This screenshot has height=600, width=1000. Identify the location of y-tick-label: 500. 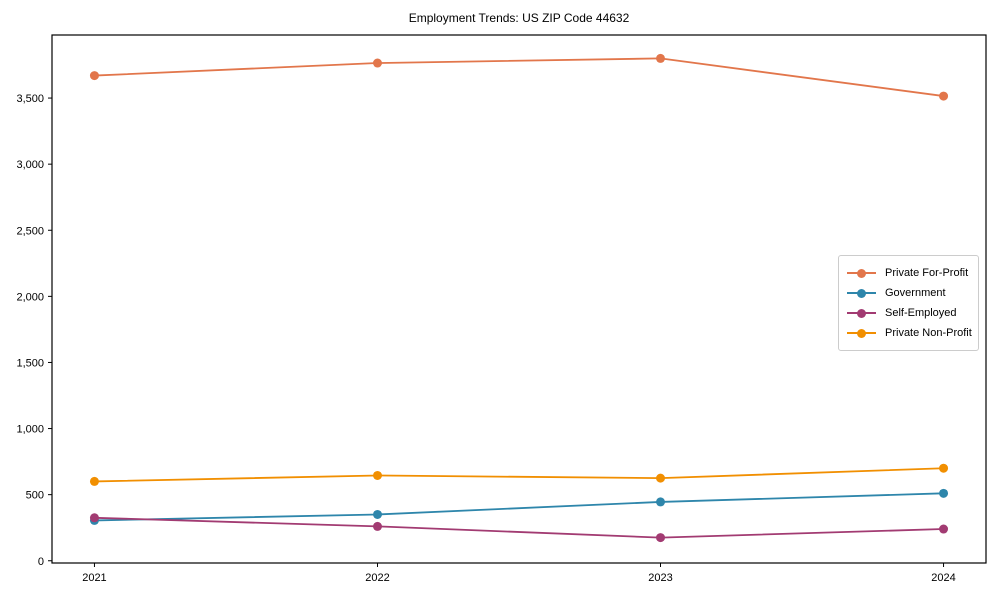
(35, 496).